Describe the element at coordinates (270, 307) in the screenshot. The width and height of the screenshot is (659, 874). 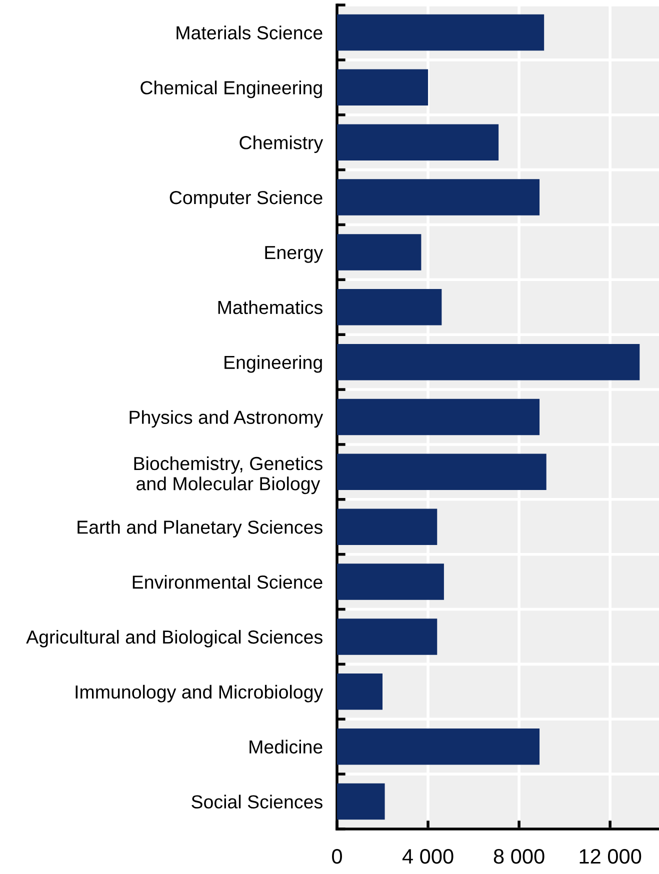
I see `y-tick-label: Mathematics` at that location.